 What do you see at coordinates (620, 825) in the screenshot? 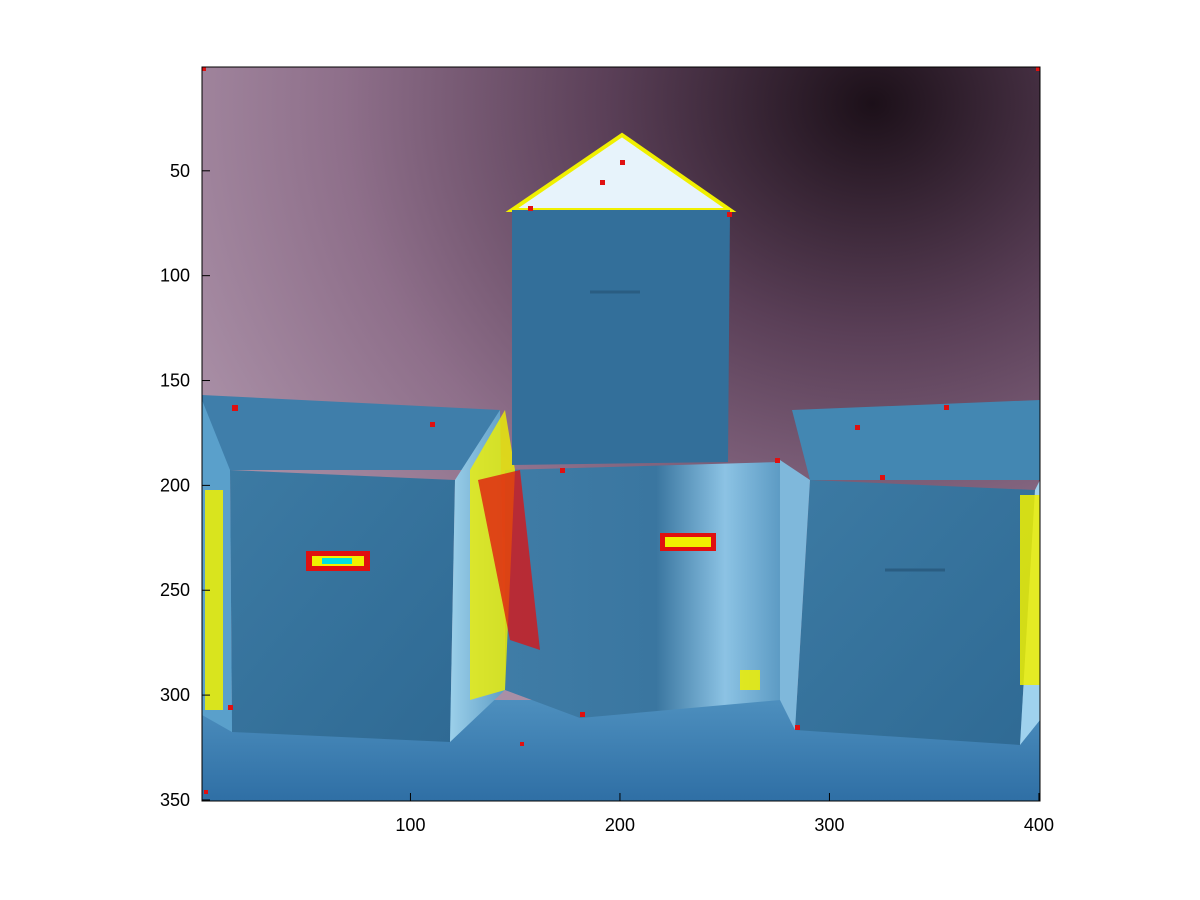
I see `x-tick-label: 200` at bounding box center [620, 825].